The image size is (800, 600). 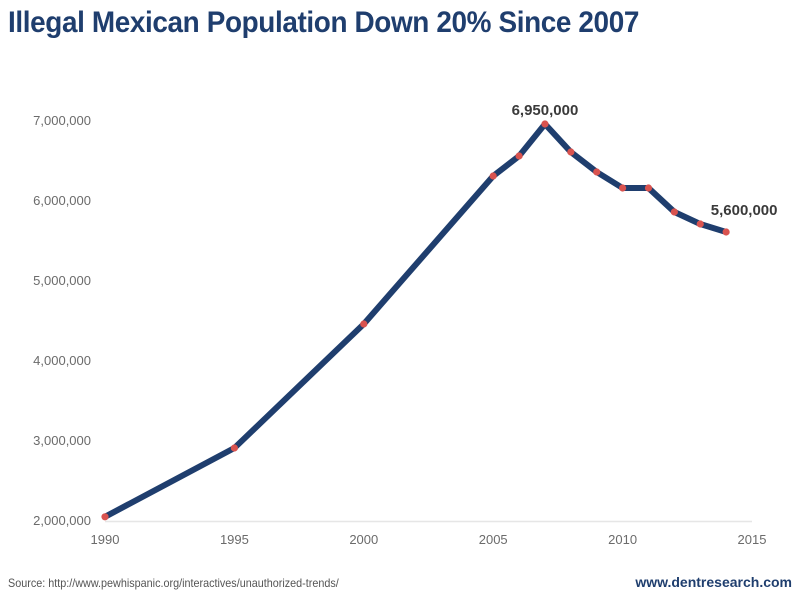 What do you see at coordinates (744, 210) in the screenshot?
I see `data-label: 5,600,000` at bounding box center [744, 210].